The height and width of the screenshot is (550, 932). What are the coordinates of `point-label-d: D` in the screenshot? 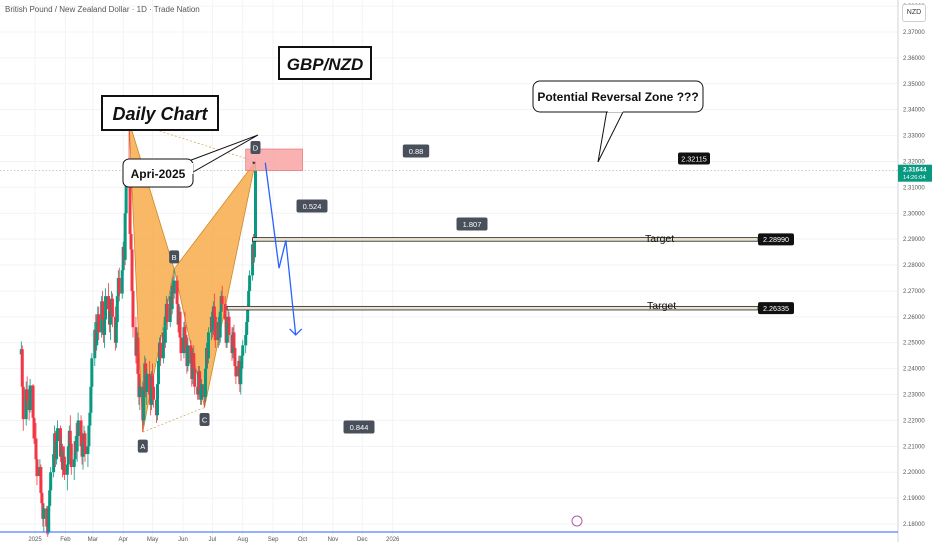 It's located at (256, 147).